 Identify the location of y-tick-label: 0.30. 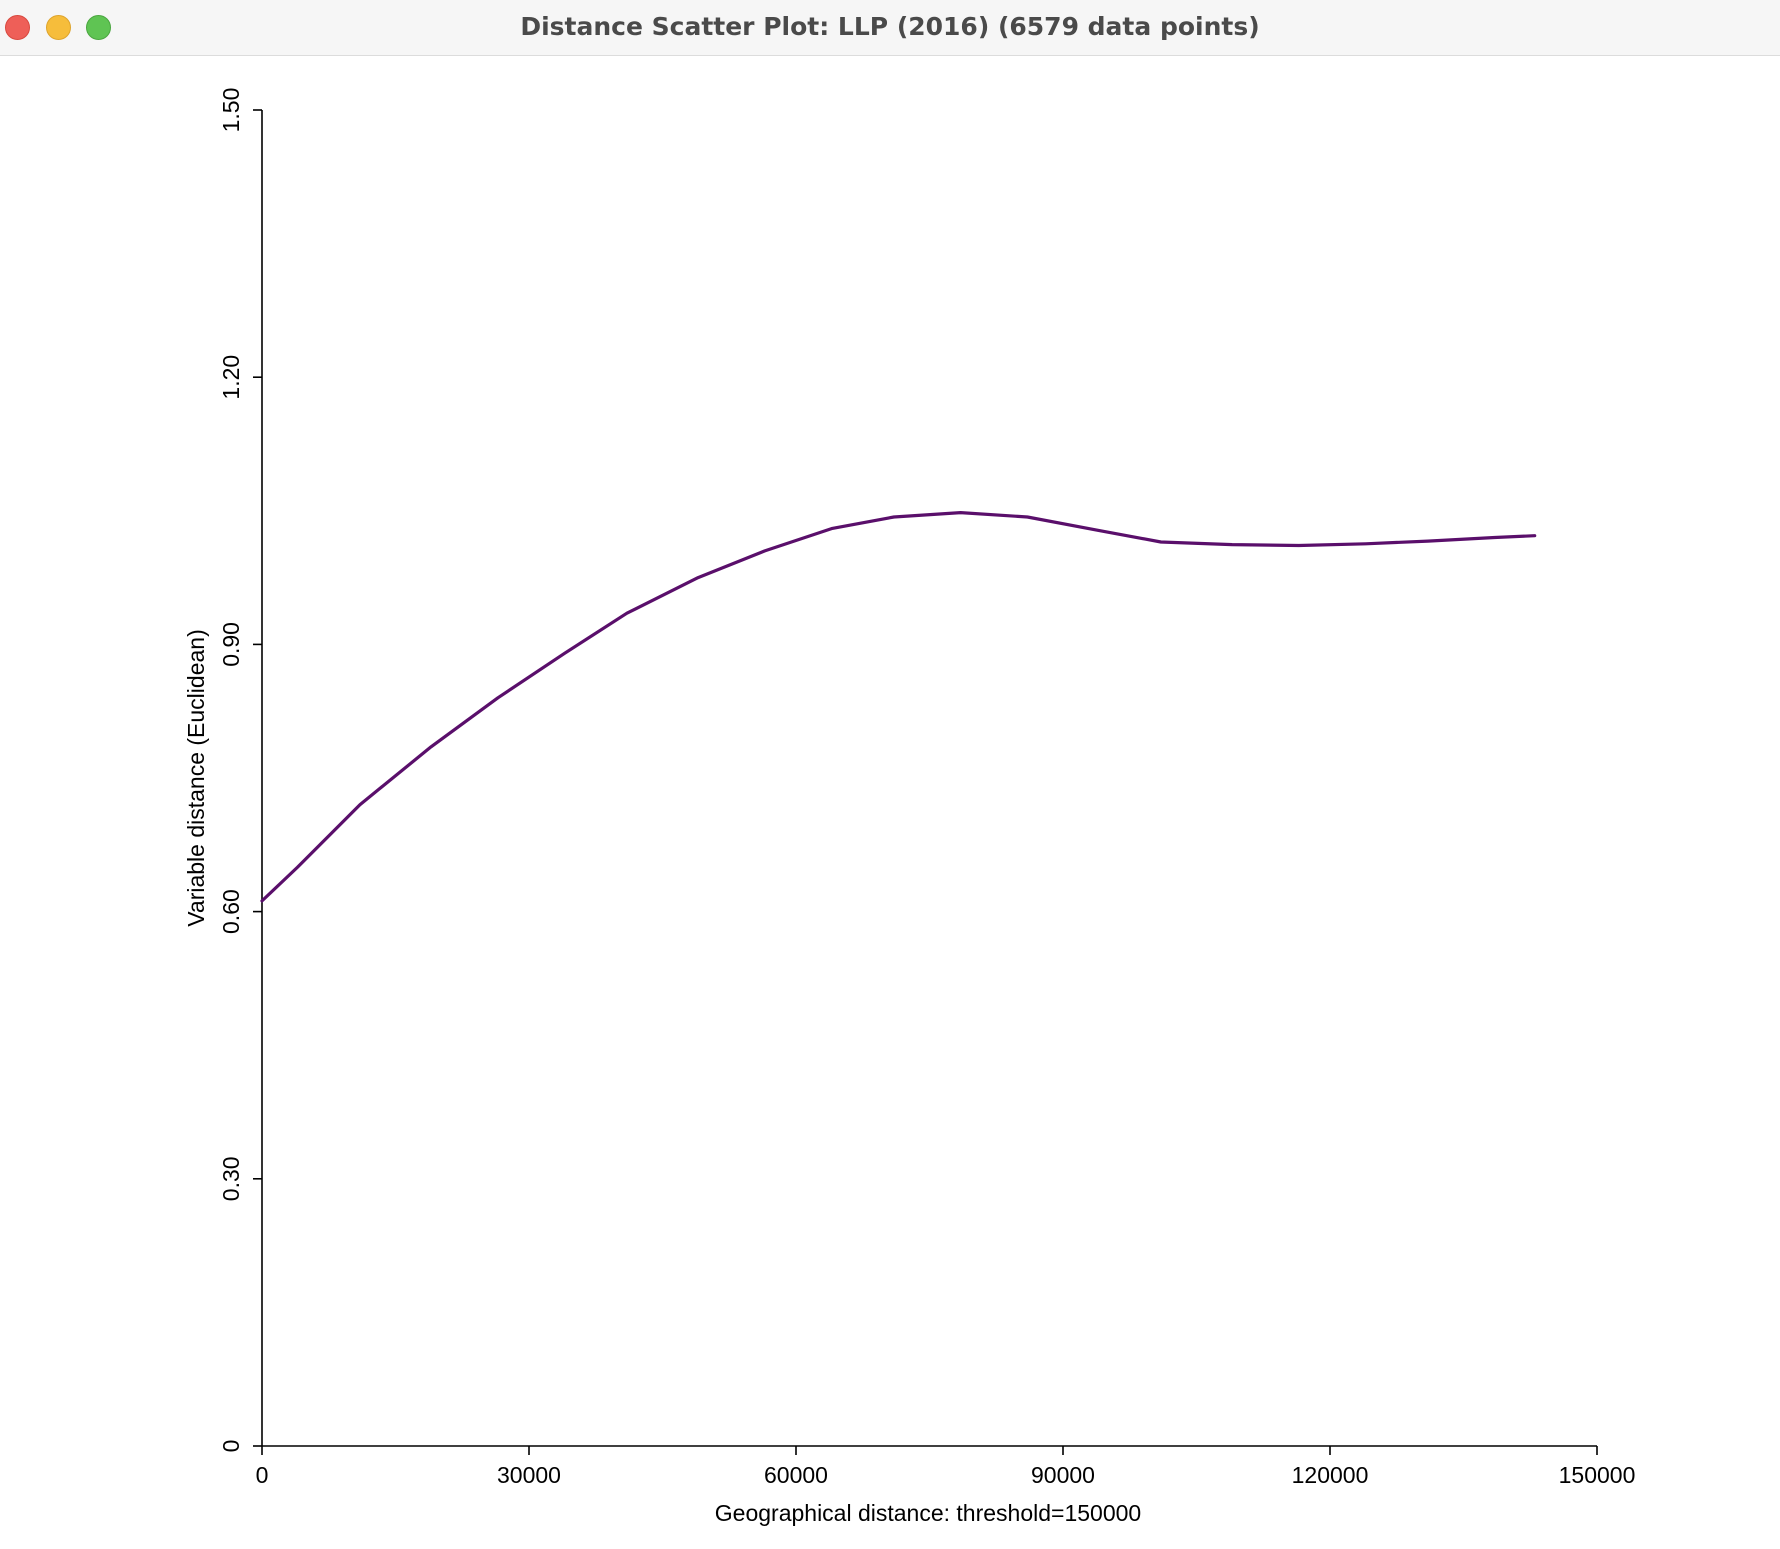
(231, 1178).